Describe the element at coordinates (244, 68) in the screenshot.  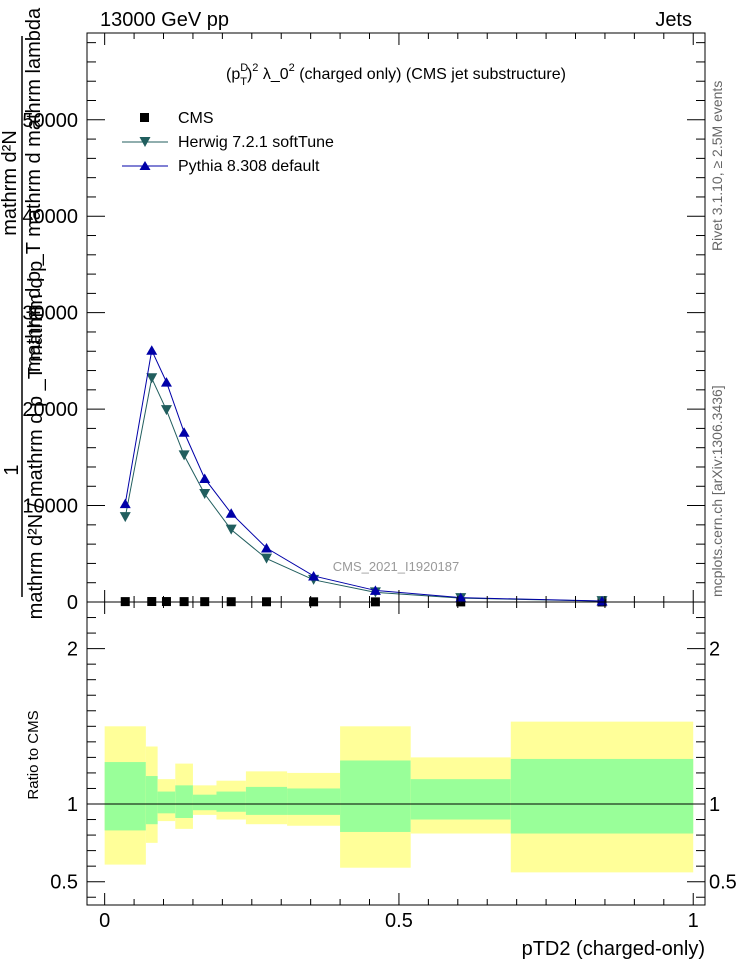
I see `title-sup-d: D` at that location.